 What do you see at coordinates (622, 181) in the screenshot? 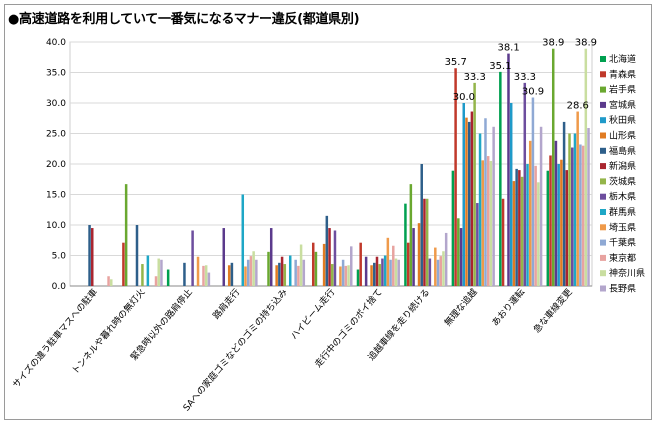
I see `legend-label: 茨城県` at bounding box center [622, 181].